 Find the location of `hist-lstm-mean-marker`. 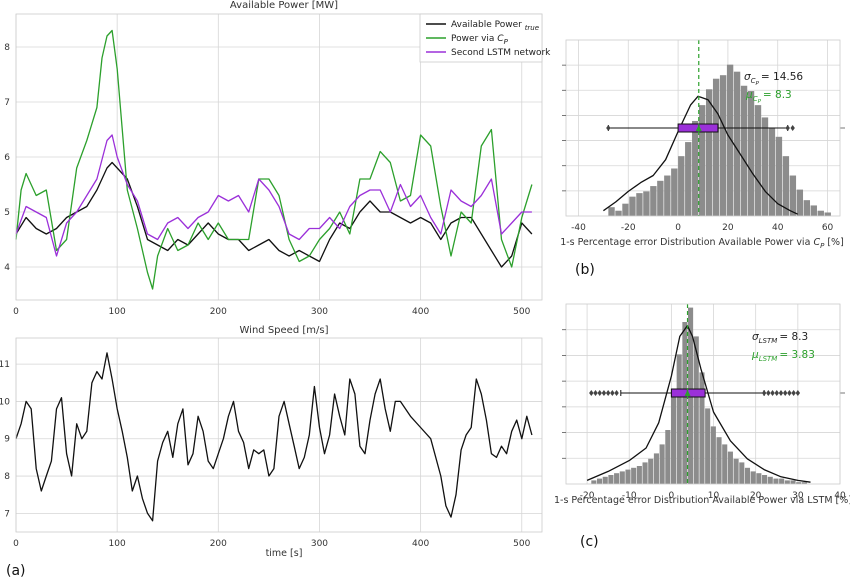

hist-lstm-mean-marker is located at coordinates (687, 393).